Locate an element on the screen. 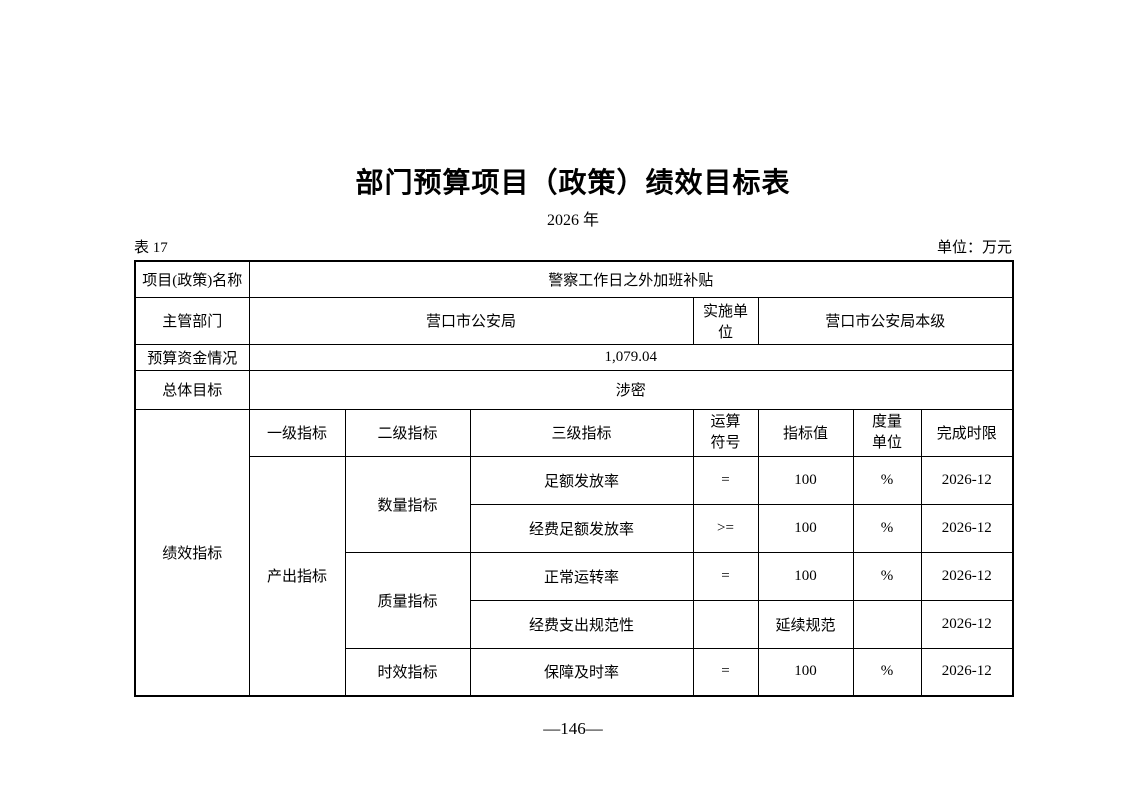 The width and height of the screenshot is (1122, 793). cell-budget-value: 1,079.04 is located at coordinates (631, 357).